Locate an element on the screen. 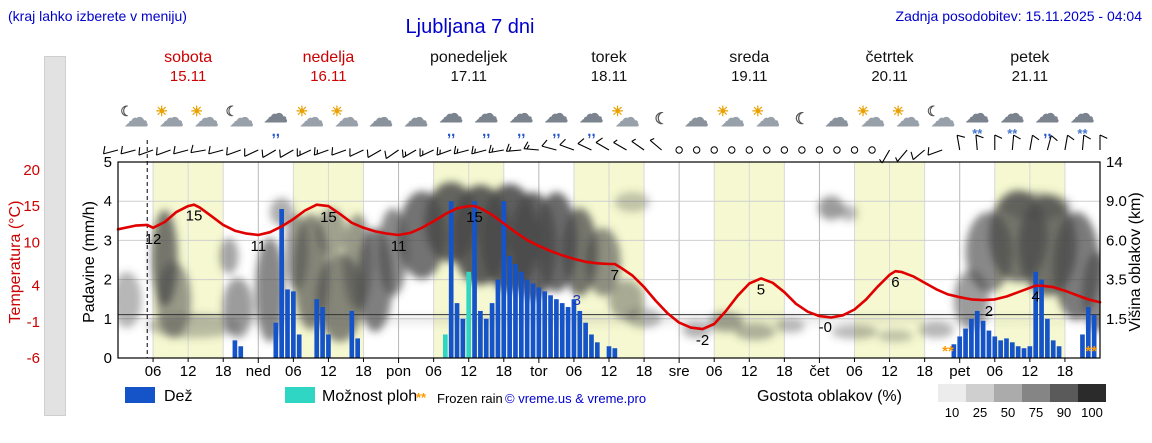 The height and width of the screenshot is (443, 1152). day-date: 20.11 is located at coordinates (889, 76).